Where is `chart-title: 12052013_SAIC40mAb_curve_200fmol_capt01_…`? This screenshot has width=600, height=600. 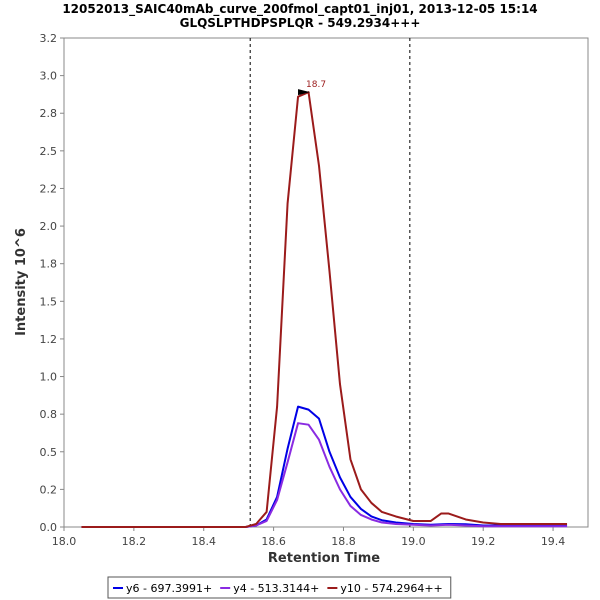
chart-title: 12052013_SAIC40mAb_curve_200fmol_capt01_… is located at coordinates (299, 9).